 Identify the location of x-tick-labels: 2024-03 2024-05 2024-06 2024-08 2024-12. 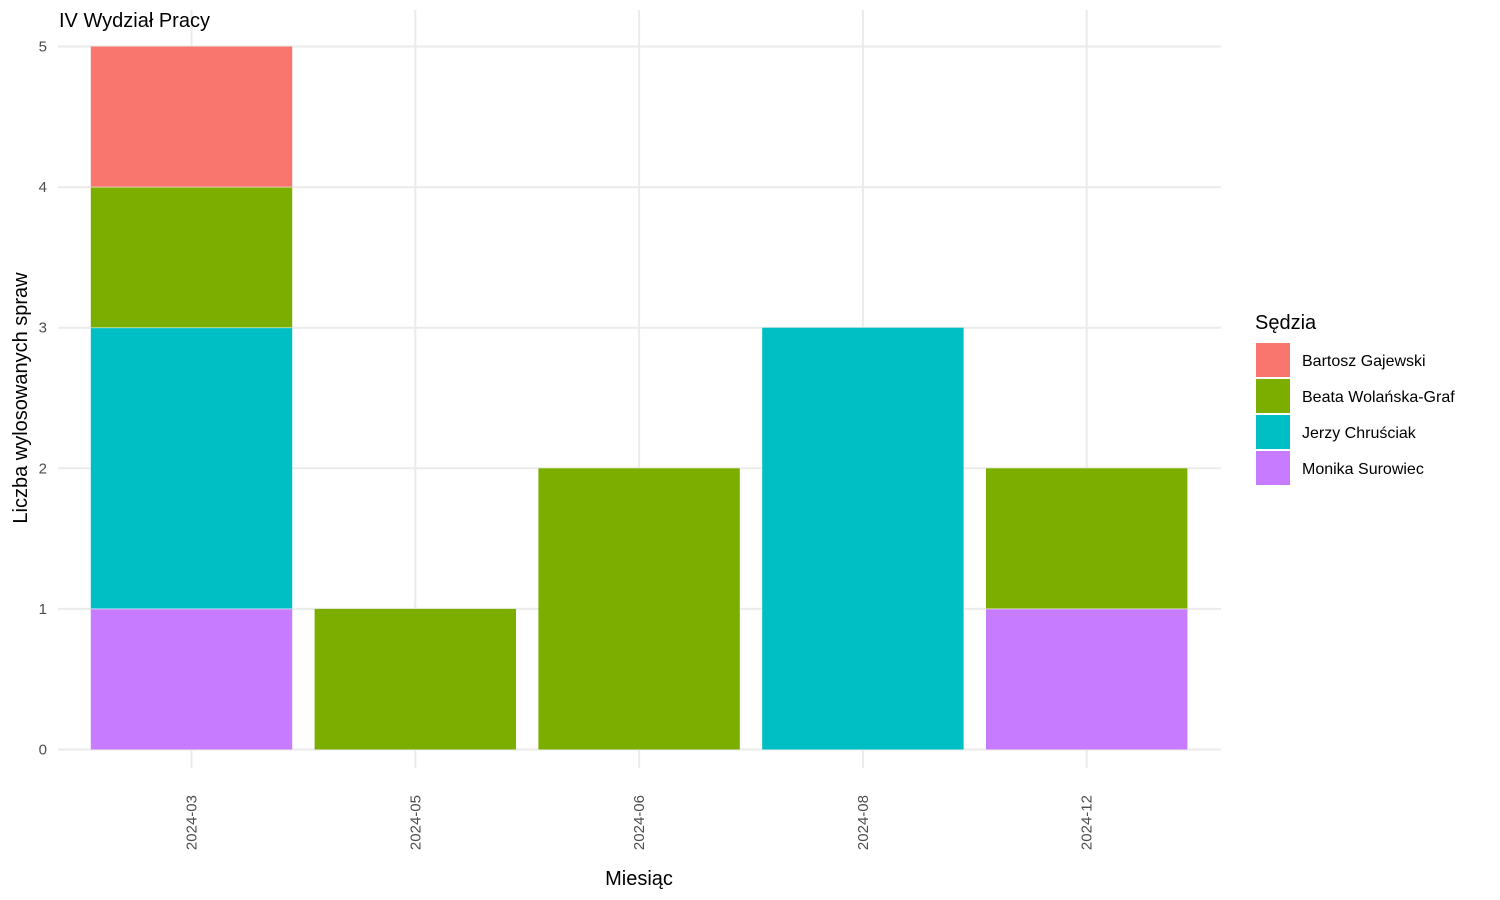
(640, 822).